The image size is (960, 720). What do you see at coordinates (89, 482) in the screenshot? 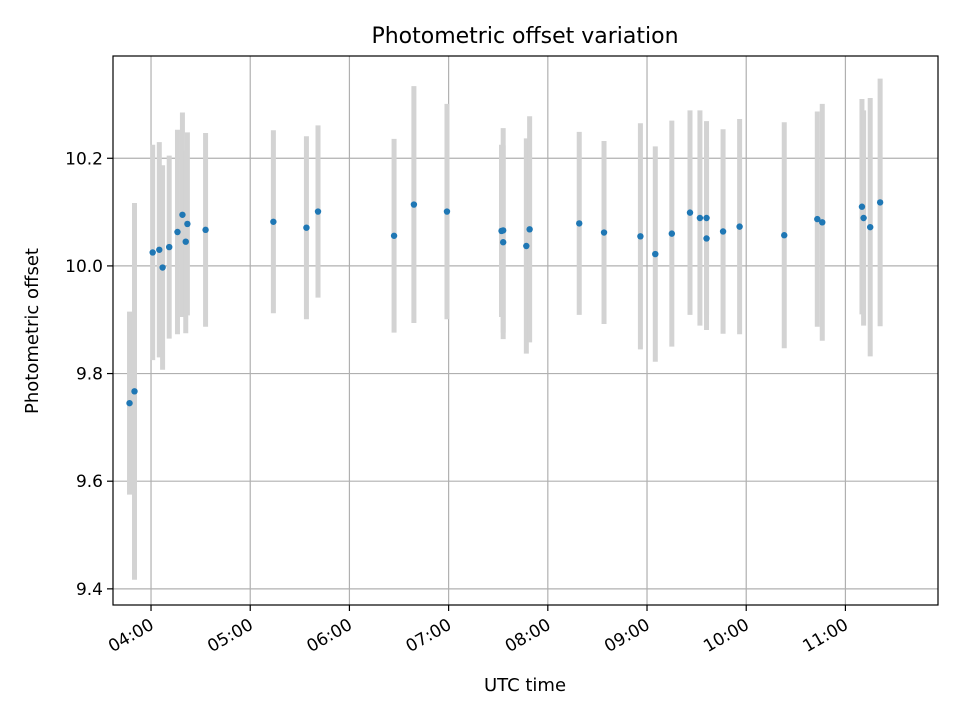
I see `y-tick-label: 9.6` at bounding box center [89, 482].